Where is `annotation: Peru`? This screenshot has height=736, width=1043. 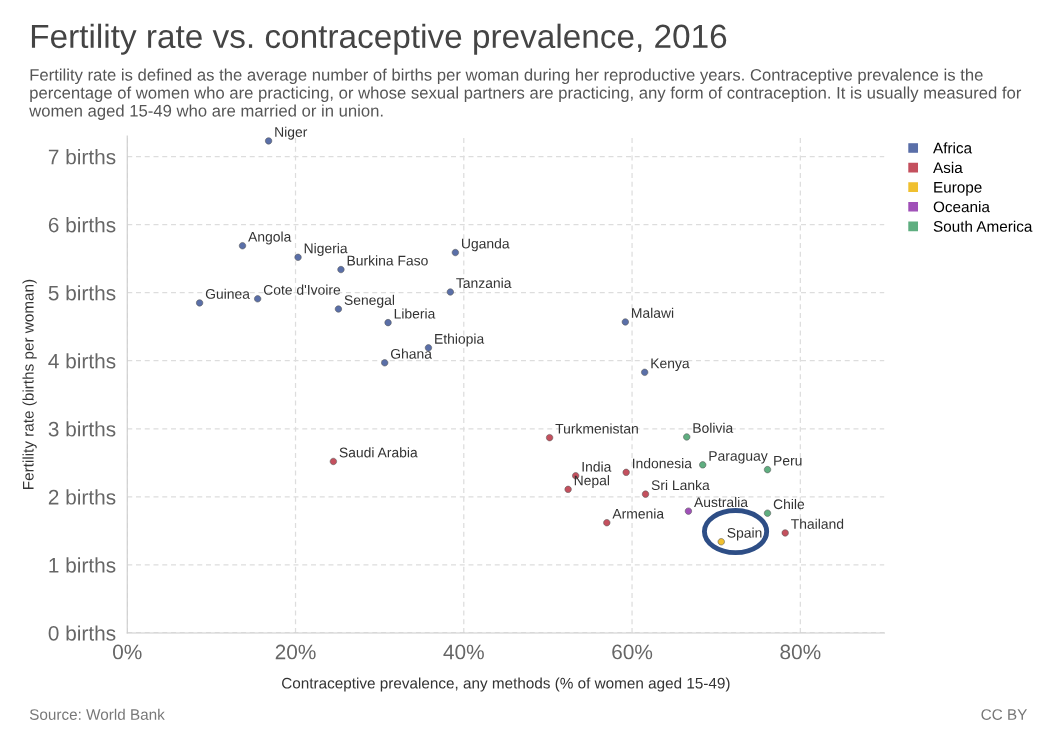 annotation: Peru is located at coordinates (788, 460).